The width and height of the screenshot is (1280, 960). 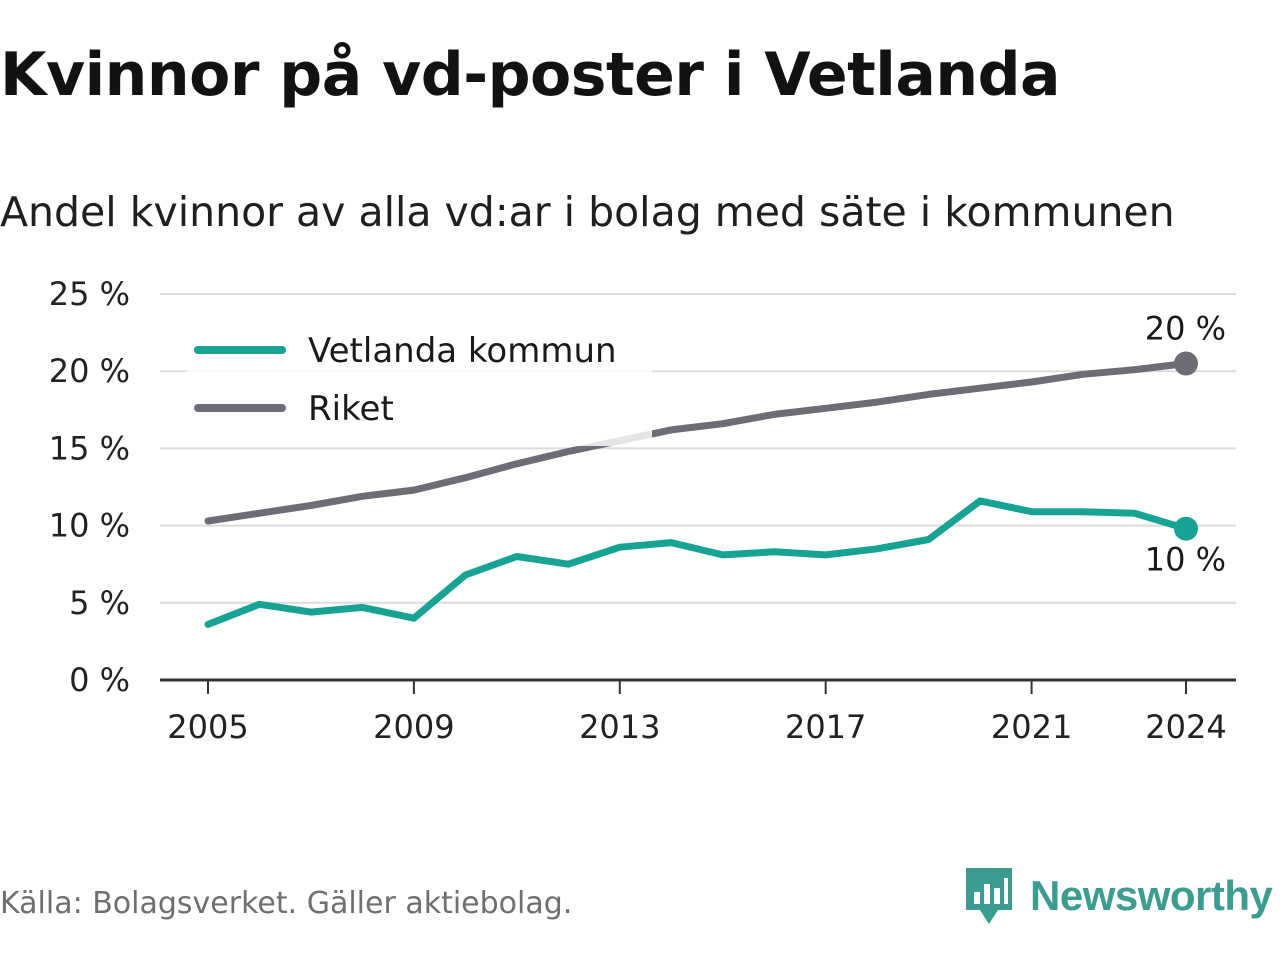 I want to click on x-tick-label: 2021, so click(x=1031, y=727).